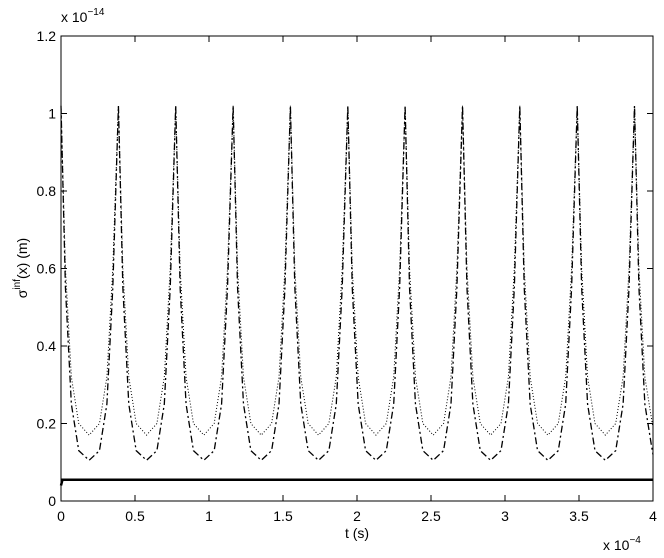 The width and height of the screenshot is (664, 558). What do you see at coordinates (47, 36) in the screenshot?
I see `y-tick-label: 1.2` at bounding box center [47, 36].